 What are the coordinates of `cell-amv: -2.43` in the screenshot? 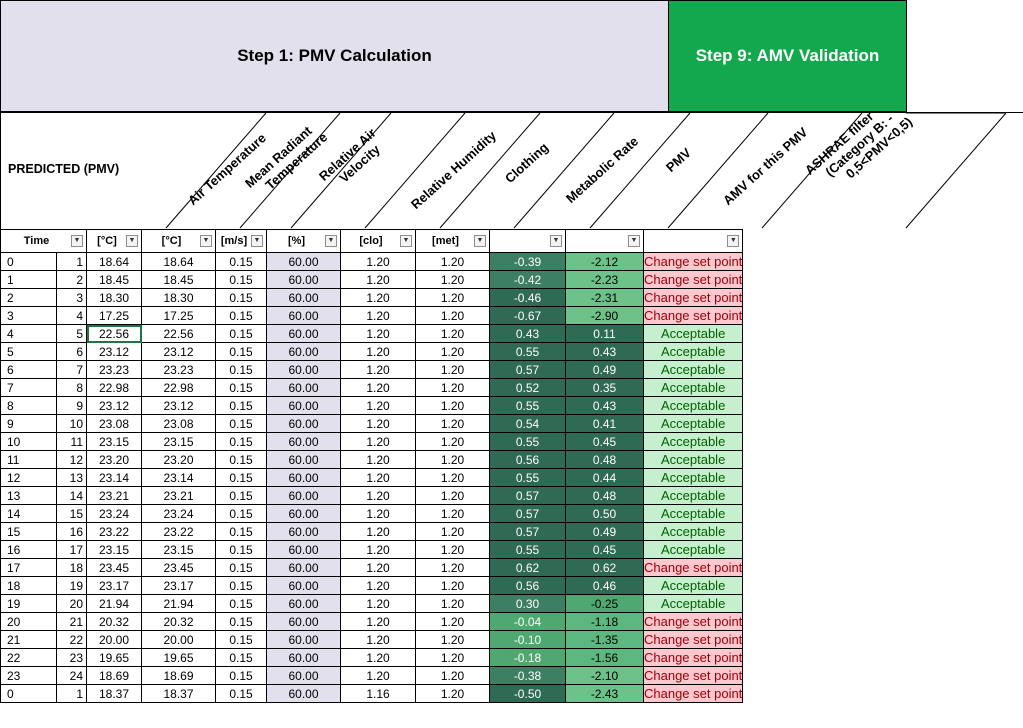 It's located at (604, 693).